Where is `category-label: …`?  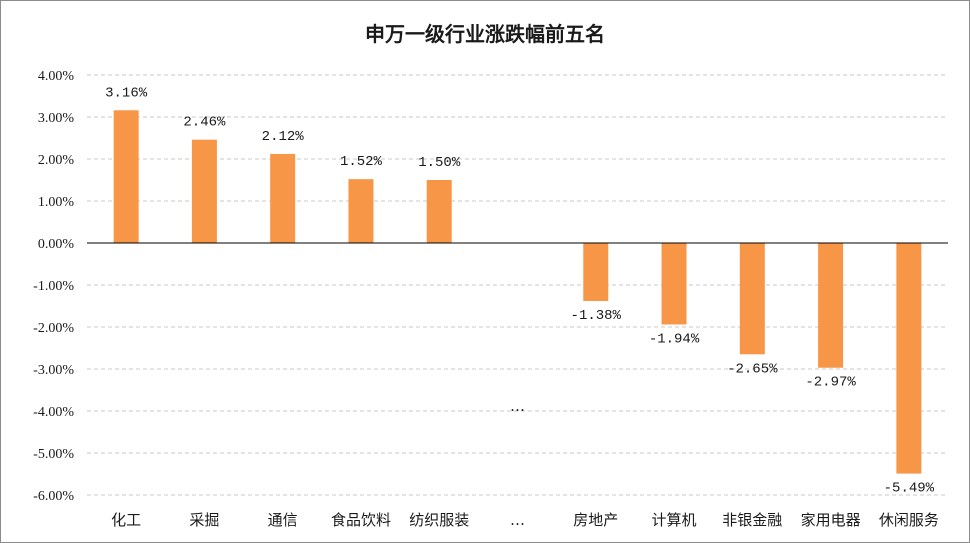 category-label: … is located at coordinates (517, 520).